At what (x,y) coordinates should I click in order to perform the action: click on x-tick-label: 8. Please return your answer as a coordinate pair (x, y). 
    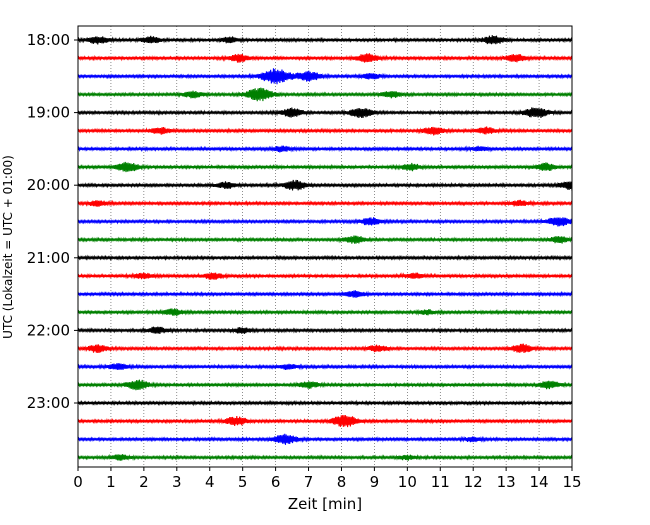
    Looking at the image, I should click on (342, 482).